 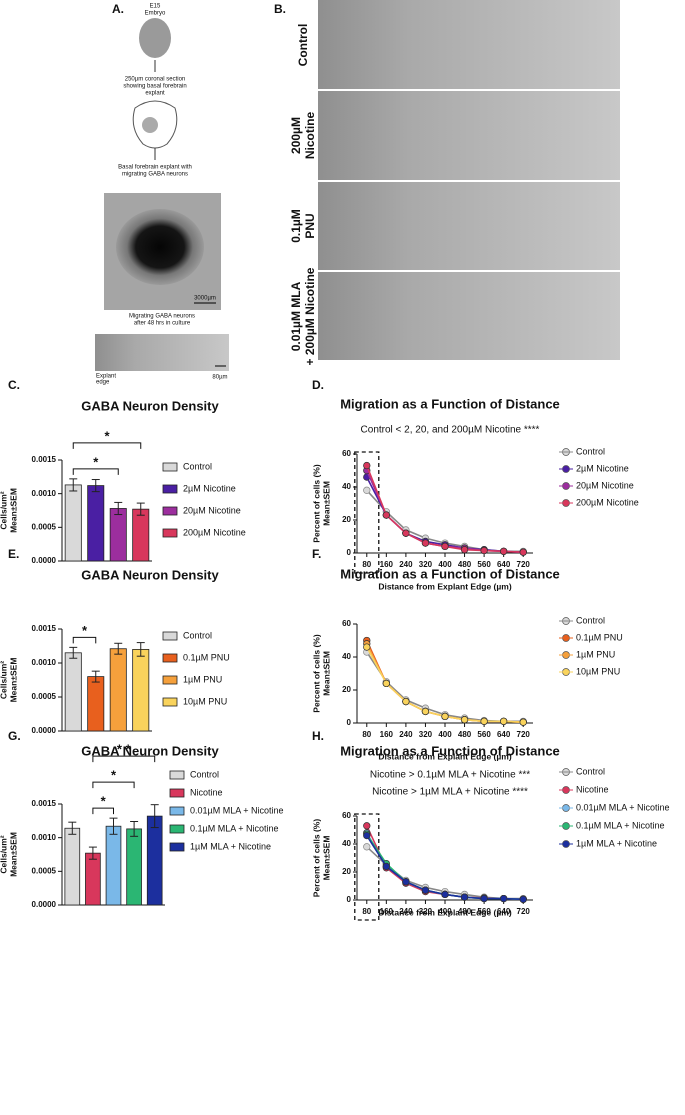 I want to click on y-tick-label: 60, so click(x=346, y=623).